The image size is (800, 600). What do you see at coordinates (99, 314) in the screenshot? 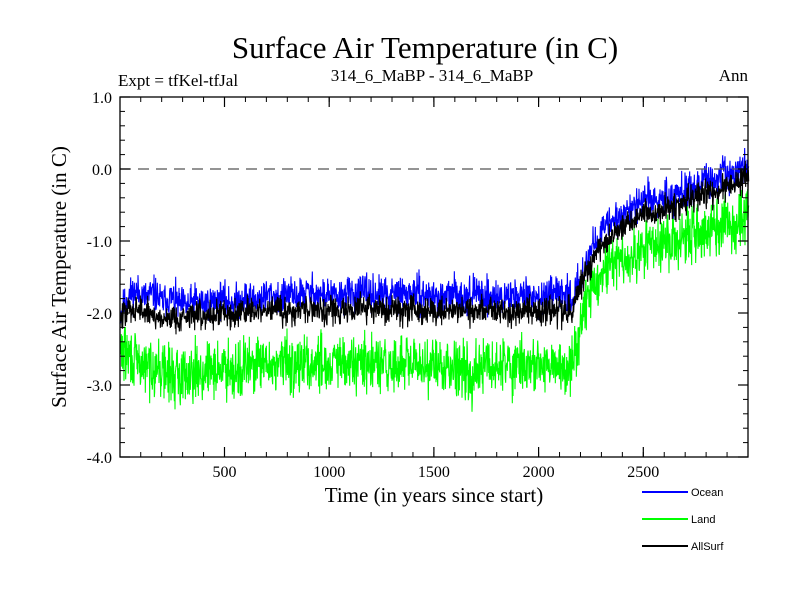
I see `y-tick-label: -2.0` at bounding box center [99, 314].